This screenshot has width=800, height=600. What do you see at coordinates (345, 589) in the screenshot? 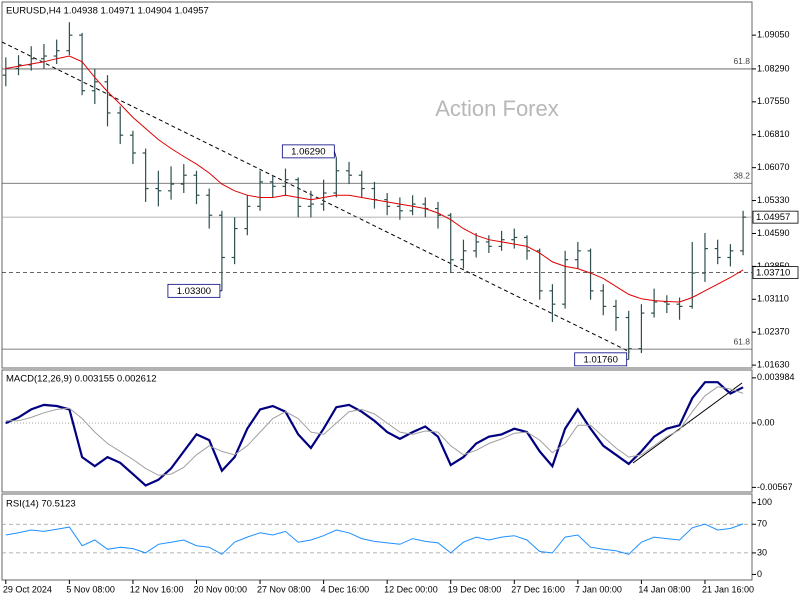
I see `x-tick-label: 4 Dec 16:00` at bounding box center [345, 589].